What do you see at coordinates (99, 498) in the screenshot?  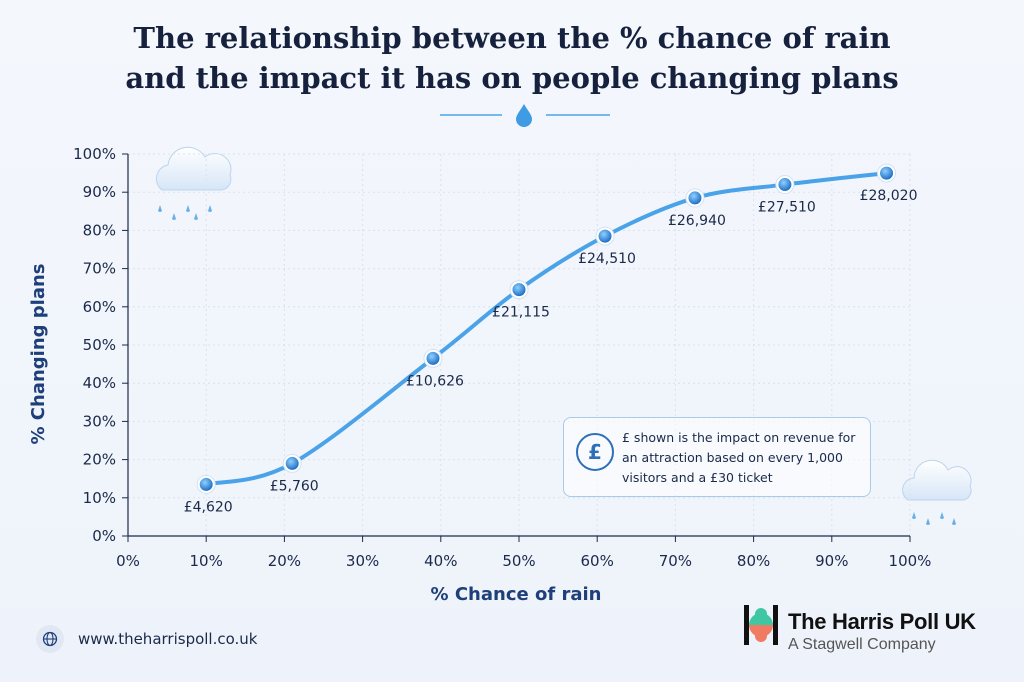 I see `y-tick-label: 10%` at bounding box center [99, 498].